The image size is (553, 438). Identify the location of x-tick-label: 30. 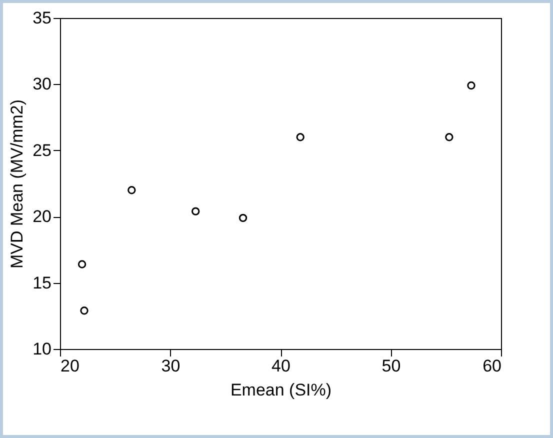
(170, 366).